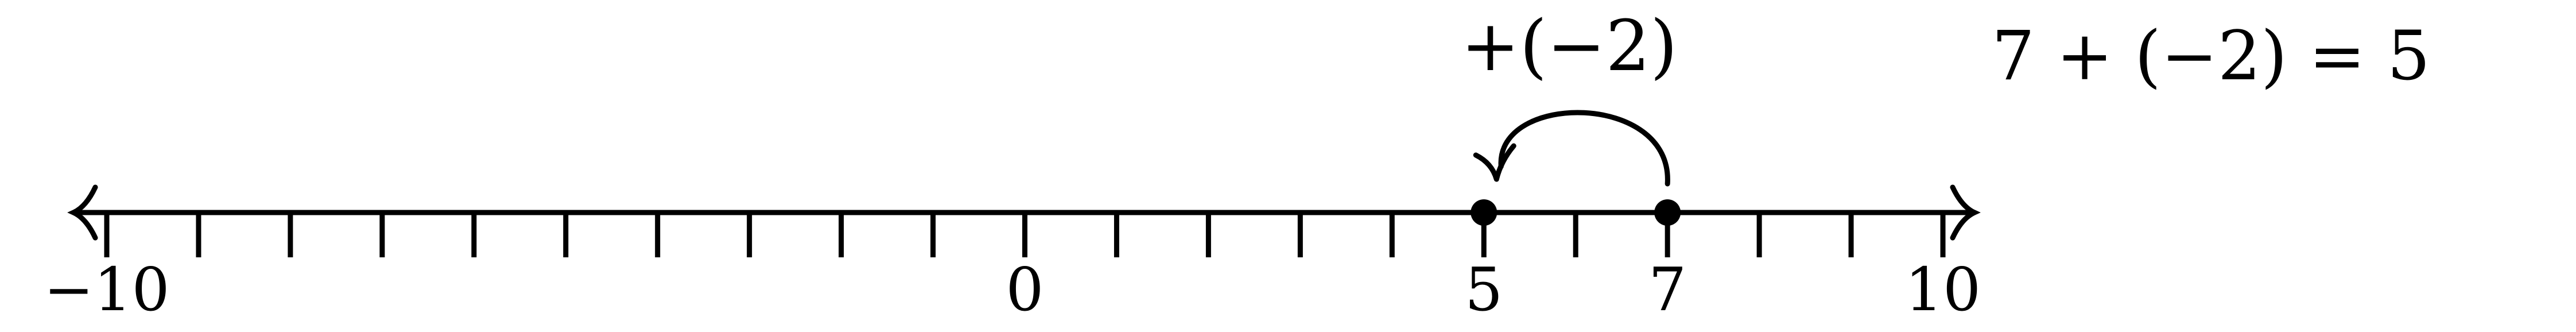 This screenshot has width=2576, height=332. I want to click on tick-label: 7, so click(1667, 289).